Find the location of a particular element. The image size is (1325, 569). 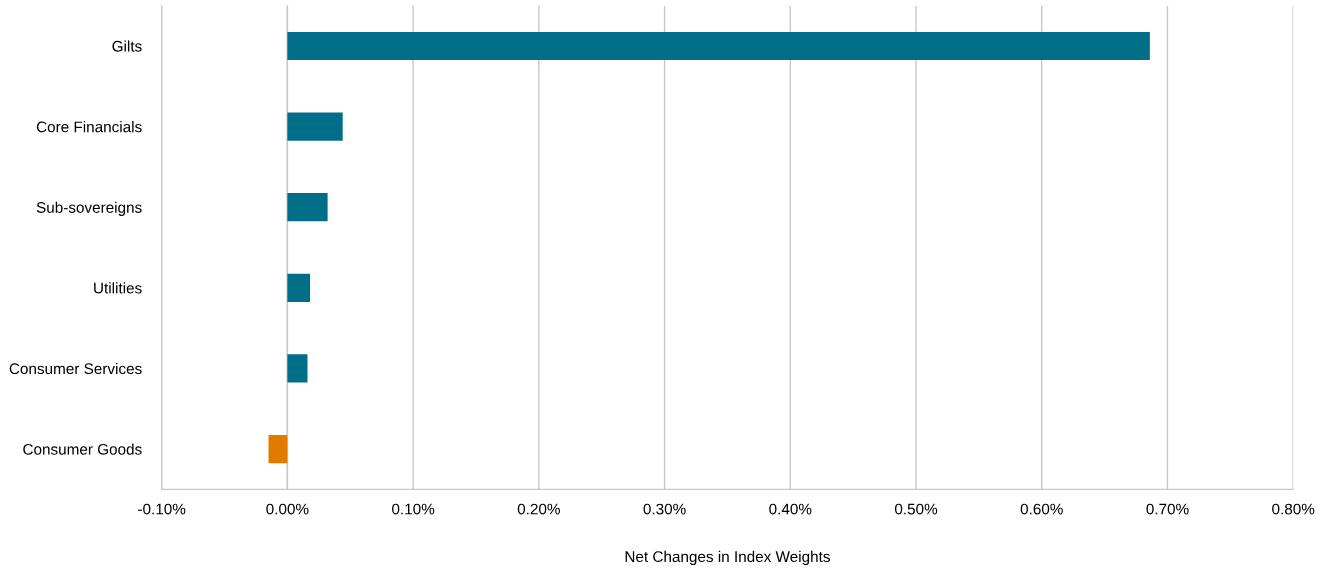

y-tick-label: Consumer Goods is located at coordinates (82, 449).